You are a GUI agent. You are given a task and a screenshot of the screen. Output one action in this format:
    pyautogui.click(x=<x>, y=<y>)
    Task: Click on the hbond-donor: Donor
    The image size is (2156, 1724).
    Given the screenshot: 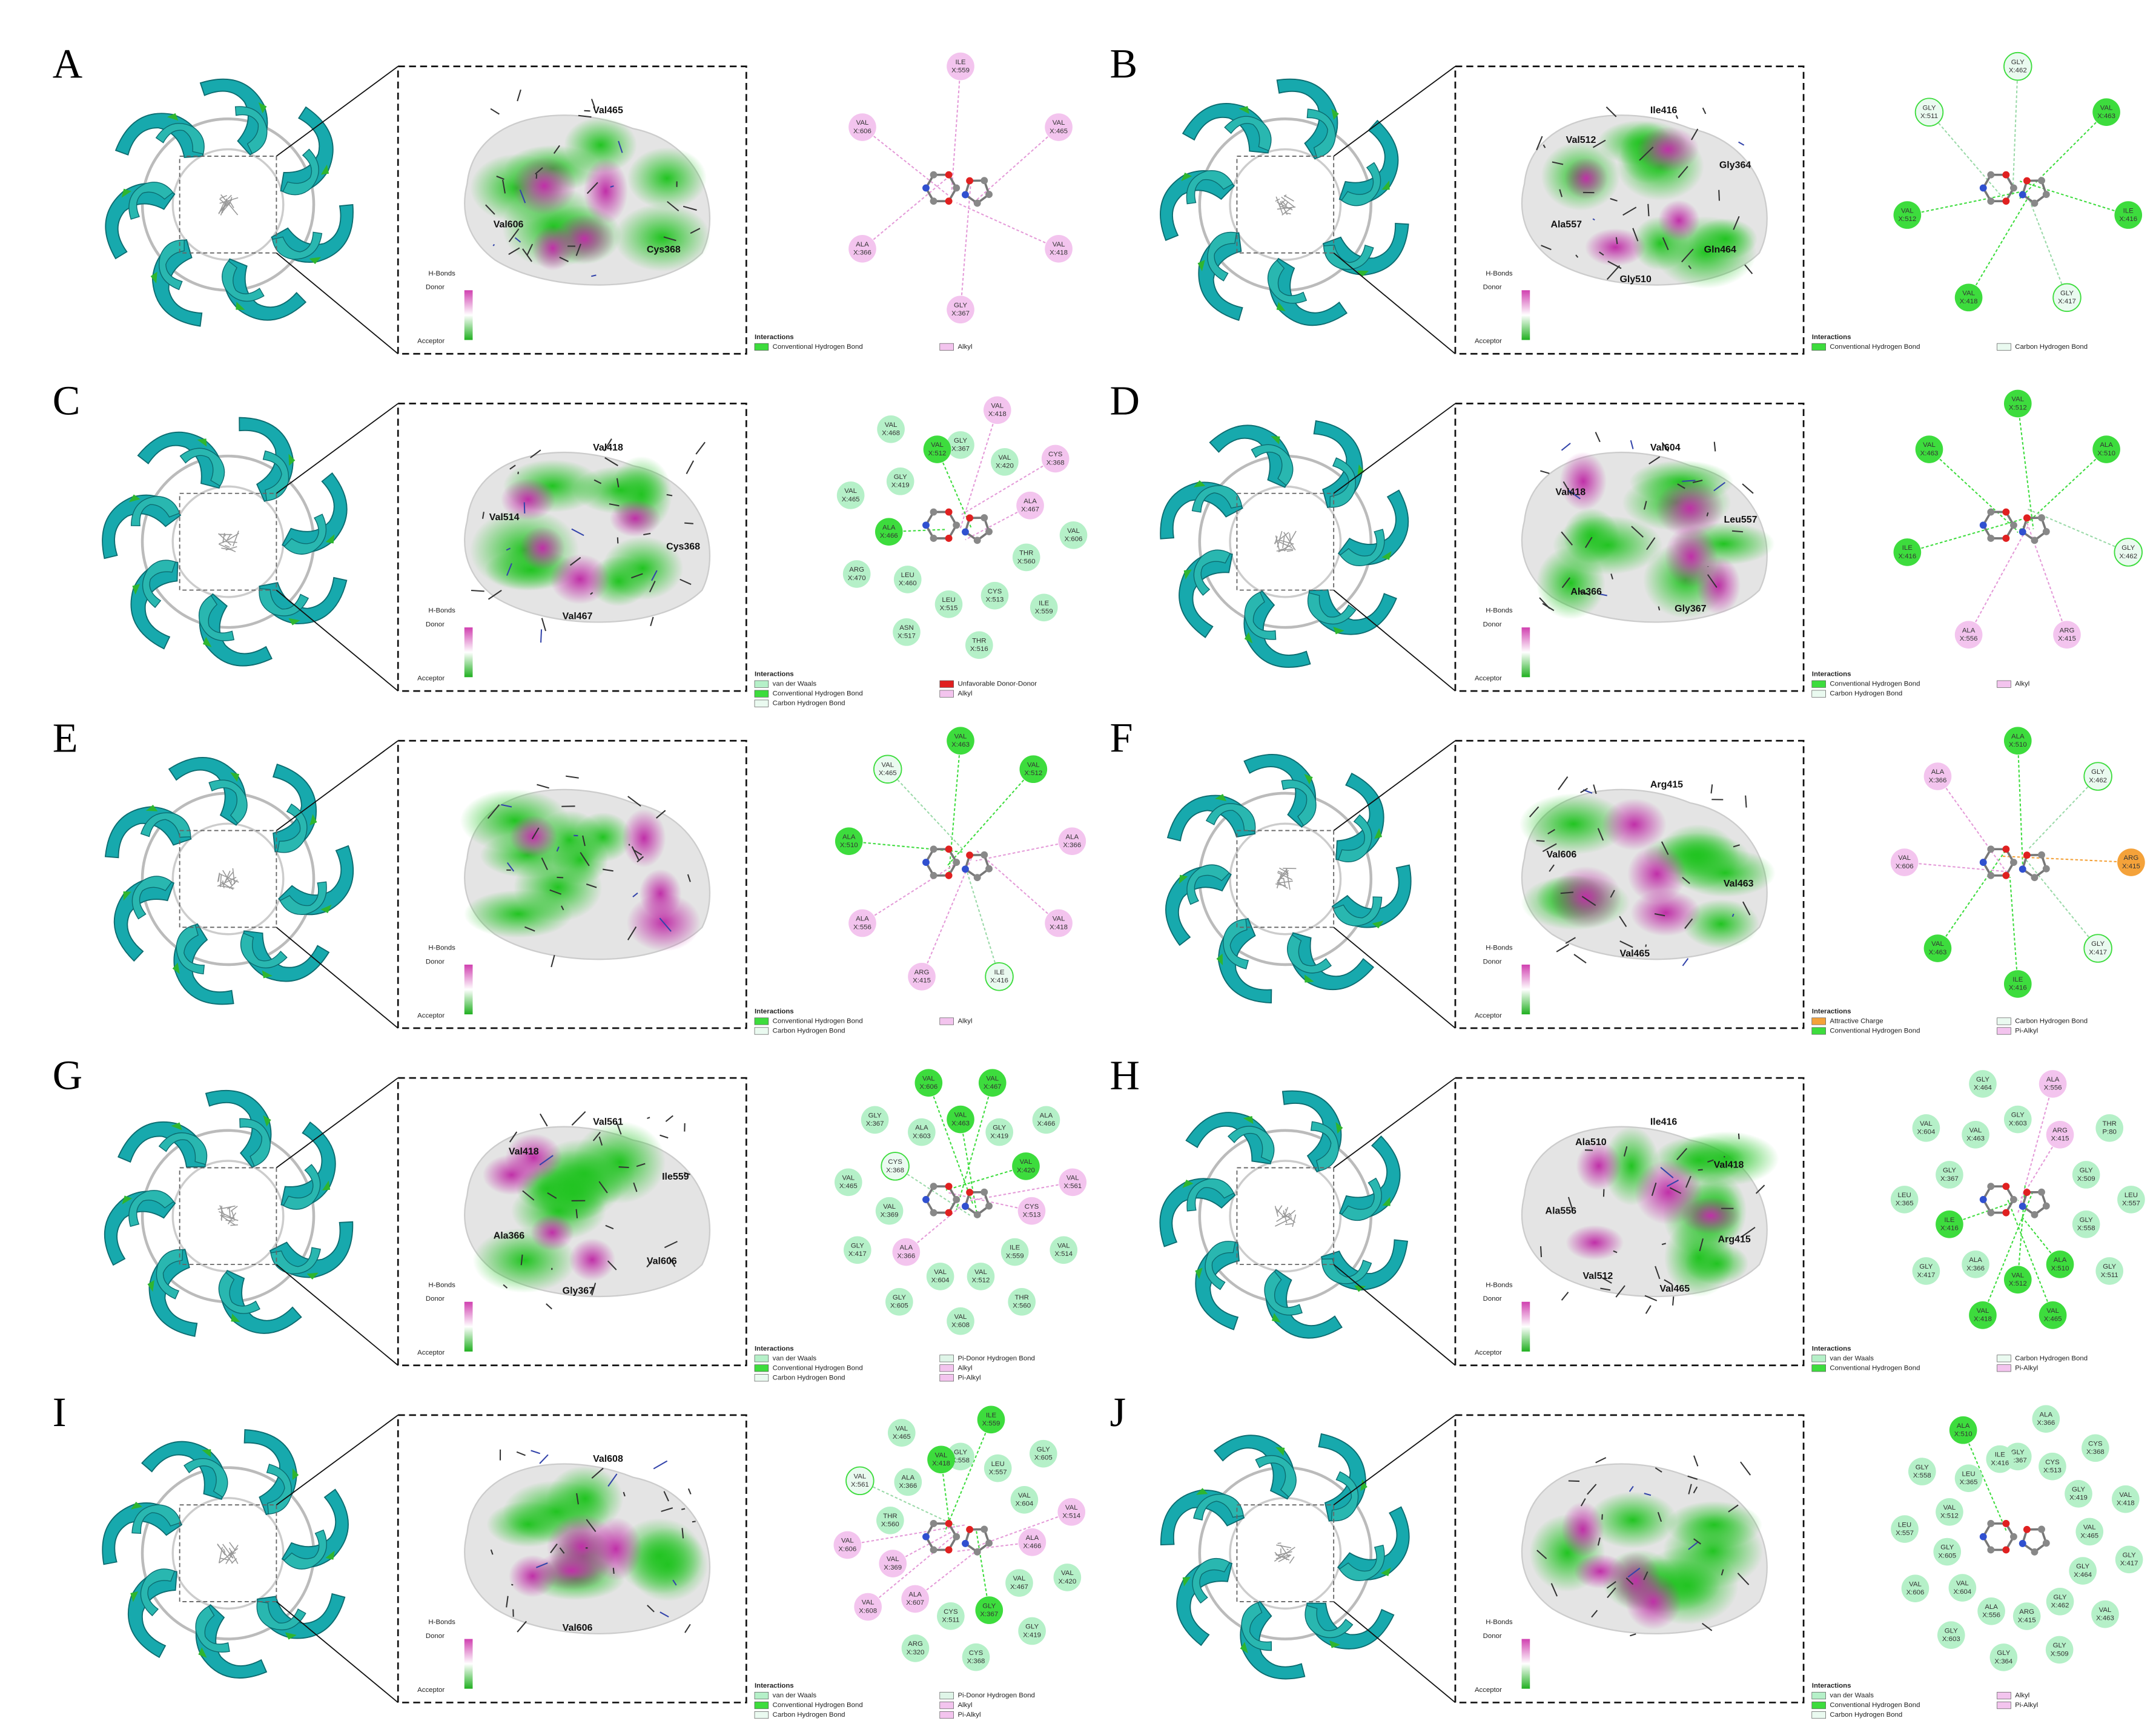 What is the action you would take?
    pyautogui.click(x=435, y=1299)
    